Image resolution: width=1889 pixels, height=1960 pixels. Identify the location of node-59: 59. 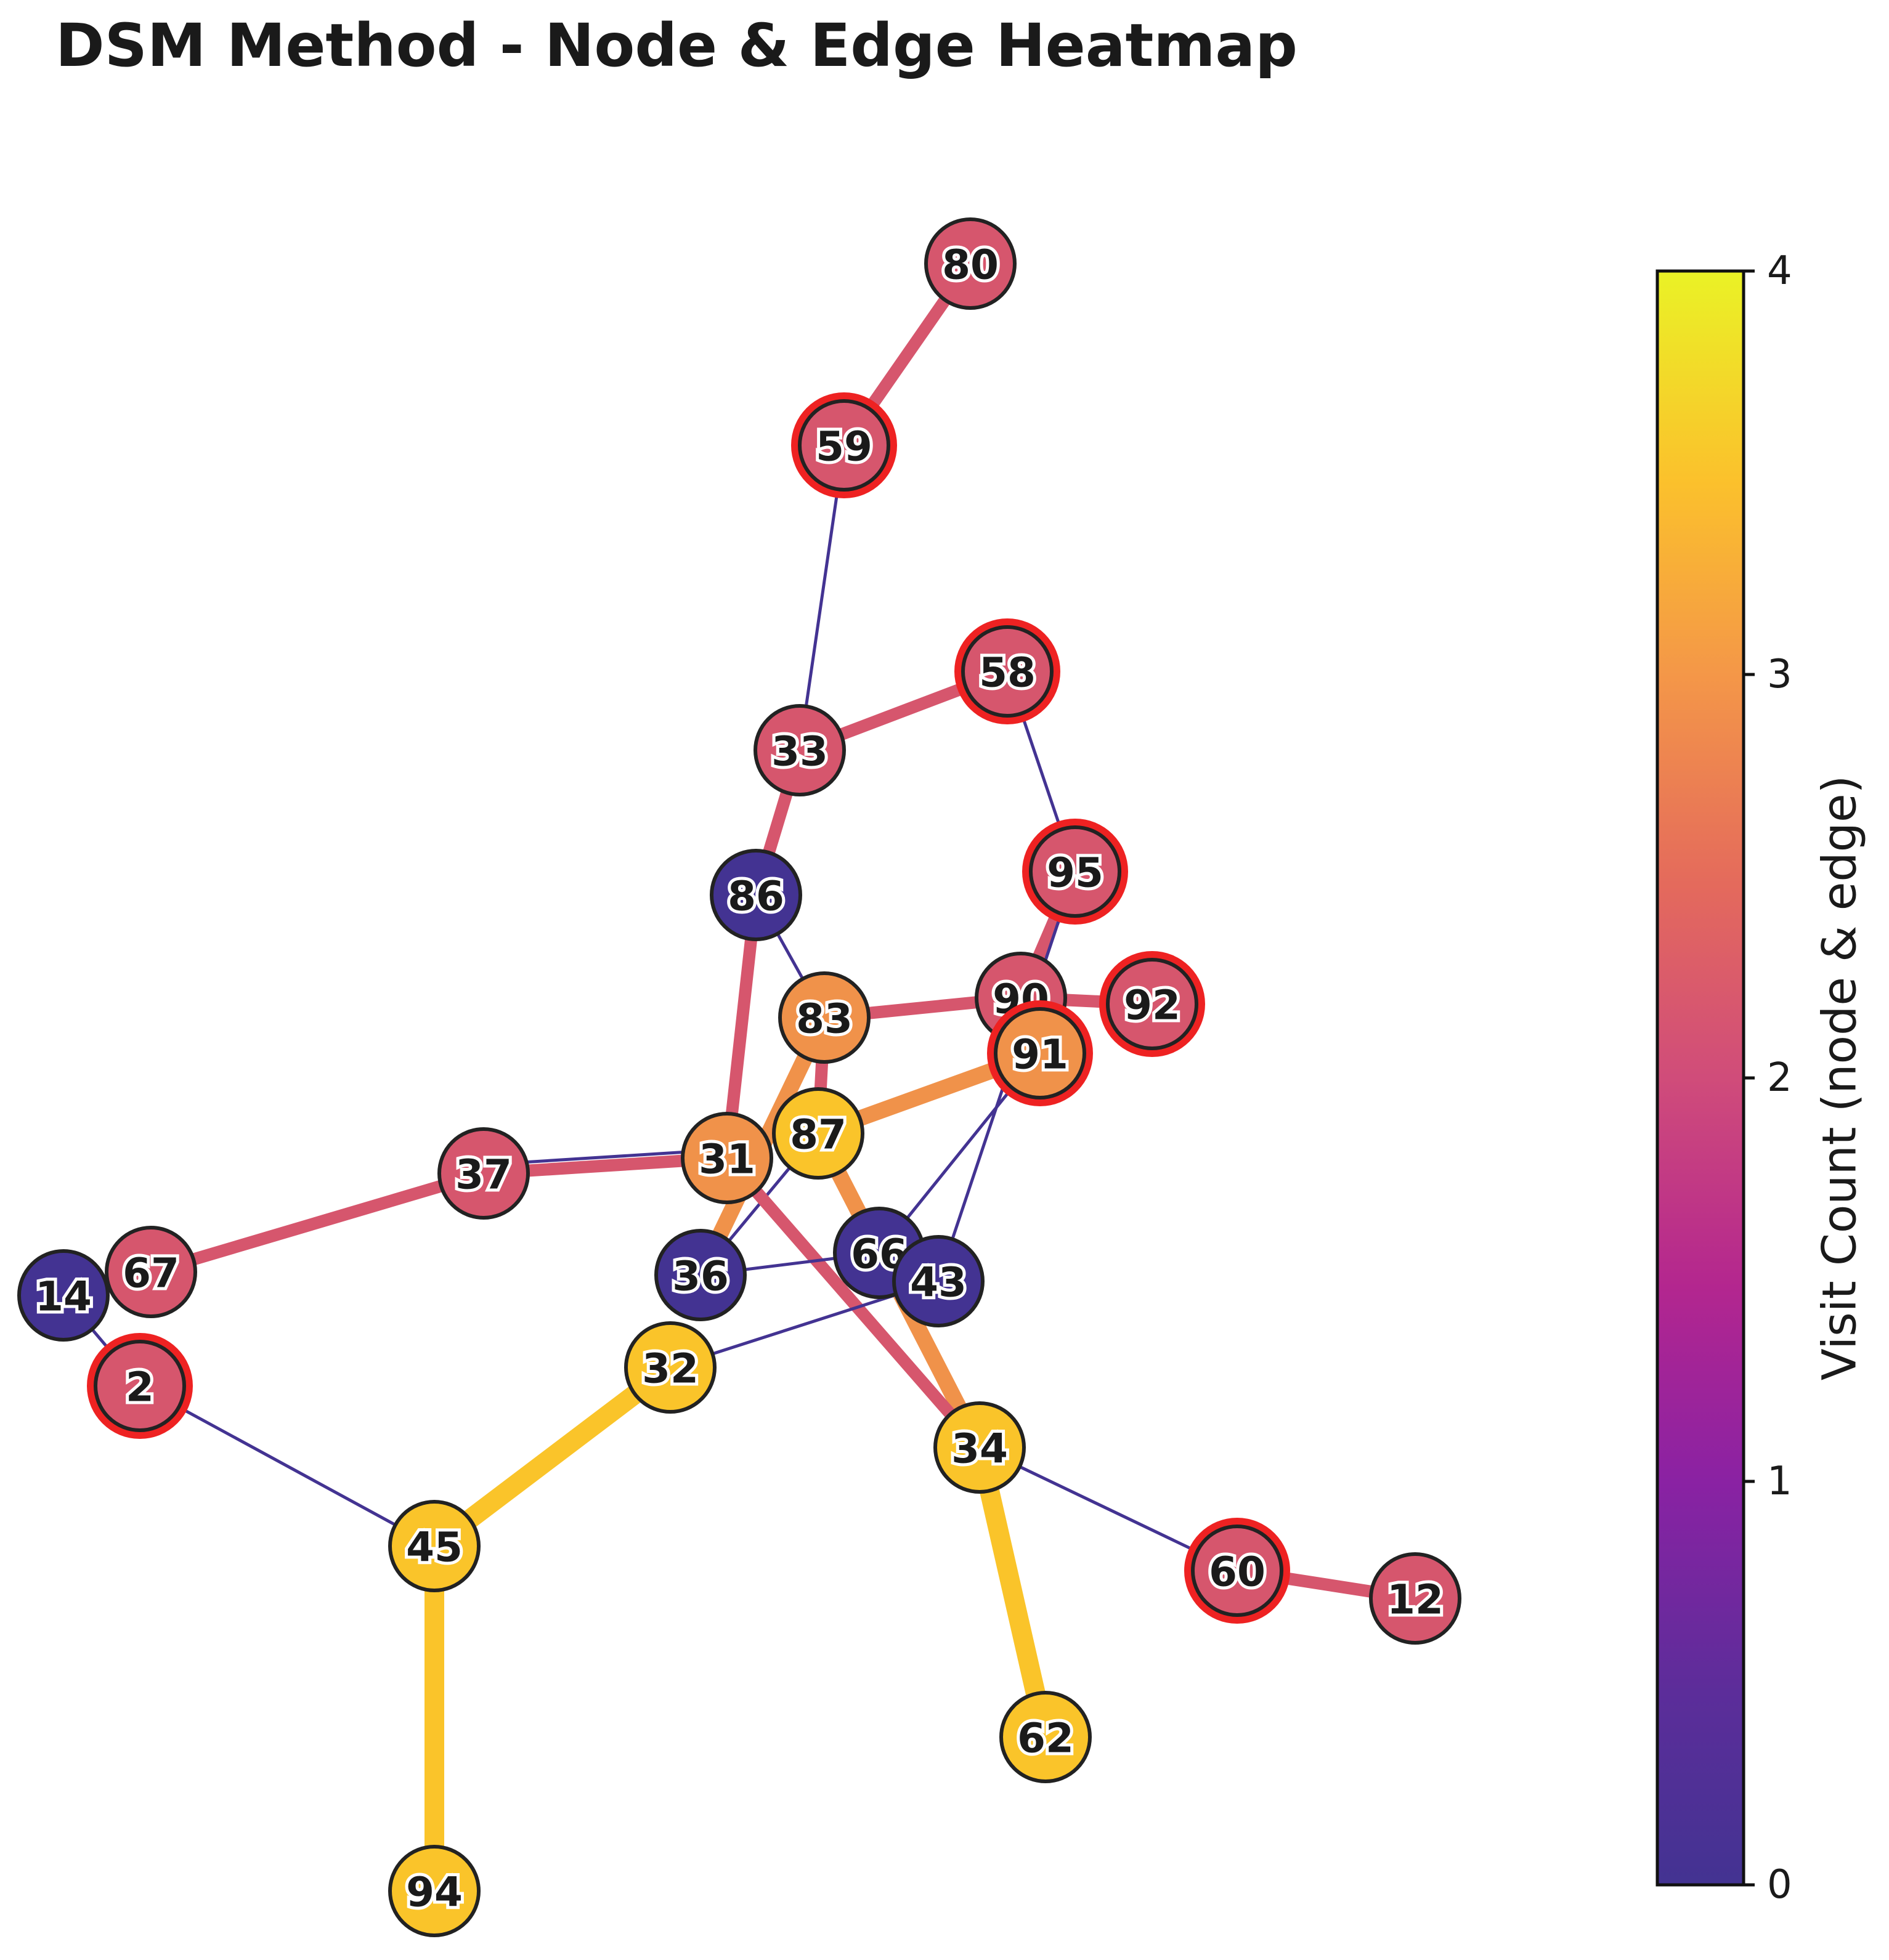
(844, 445).